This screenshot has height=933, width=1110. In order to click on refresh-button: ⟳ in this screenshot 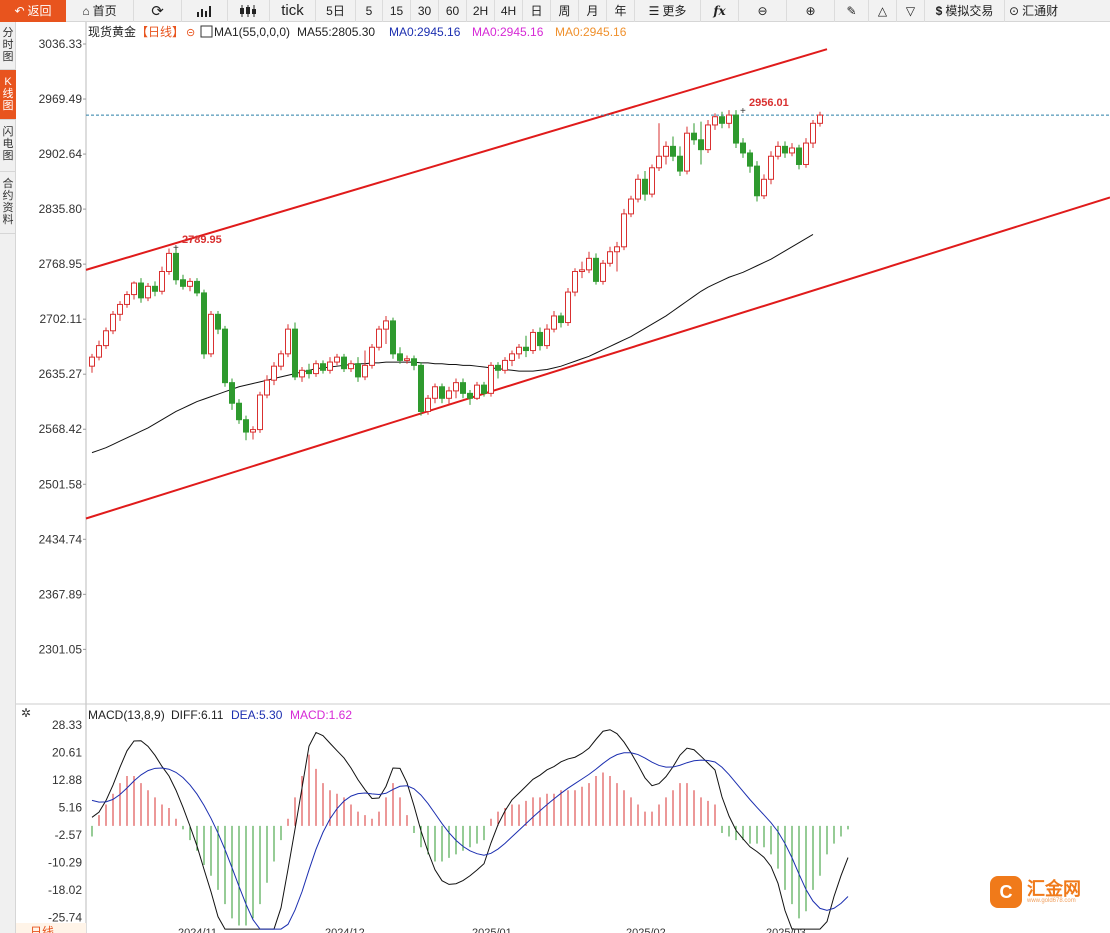, I will do `click(158, 11)`.